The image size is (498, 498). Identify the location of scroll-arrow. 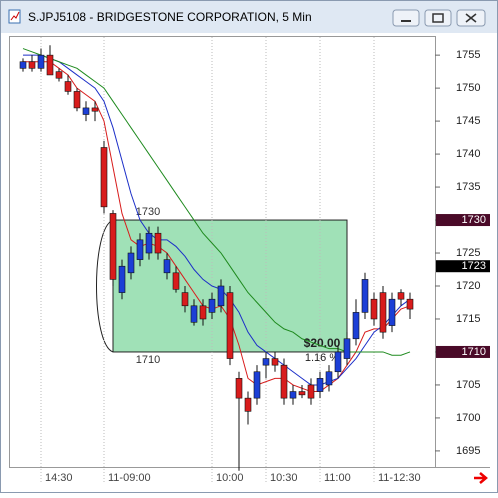
(481, 478).